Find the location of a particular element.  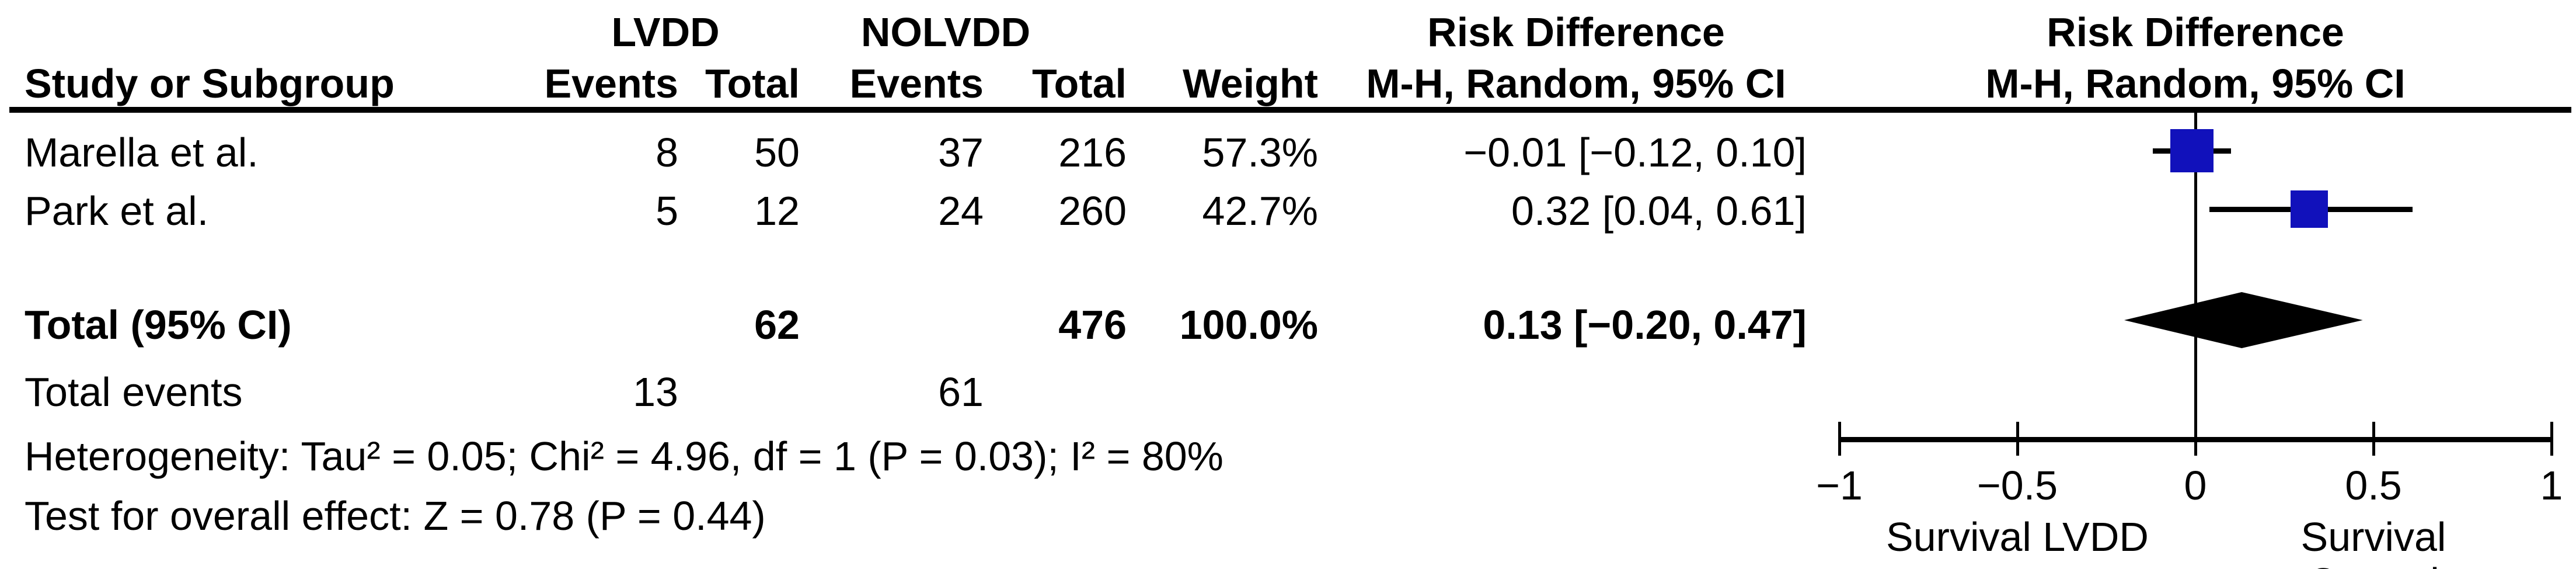

column-header-weight: Weight is located at coordinates (1250, 83).